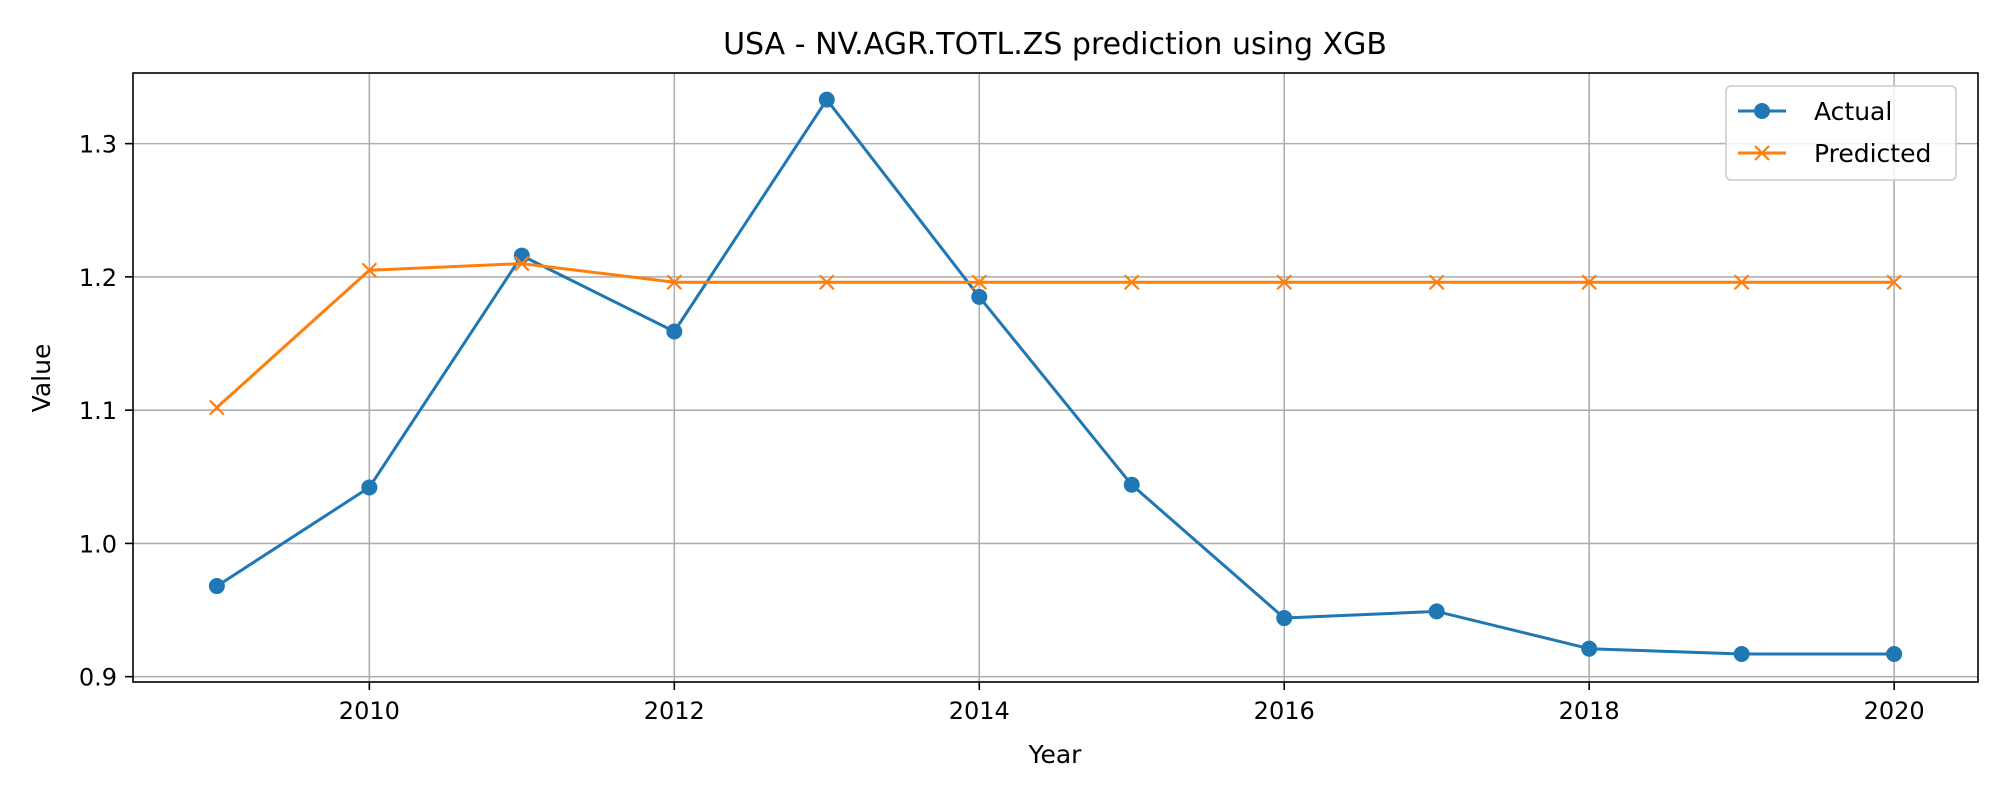 The height and width of the screenshot is (800, 2000). What do you see at coordinates (1589, 711) in the screenshot?
I see `x-tick-label: 2018` at bounding box center [1589, 711].